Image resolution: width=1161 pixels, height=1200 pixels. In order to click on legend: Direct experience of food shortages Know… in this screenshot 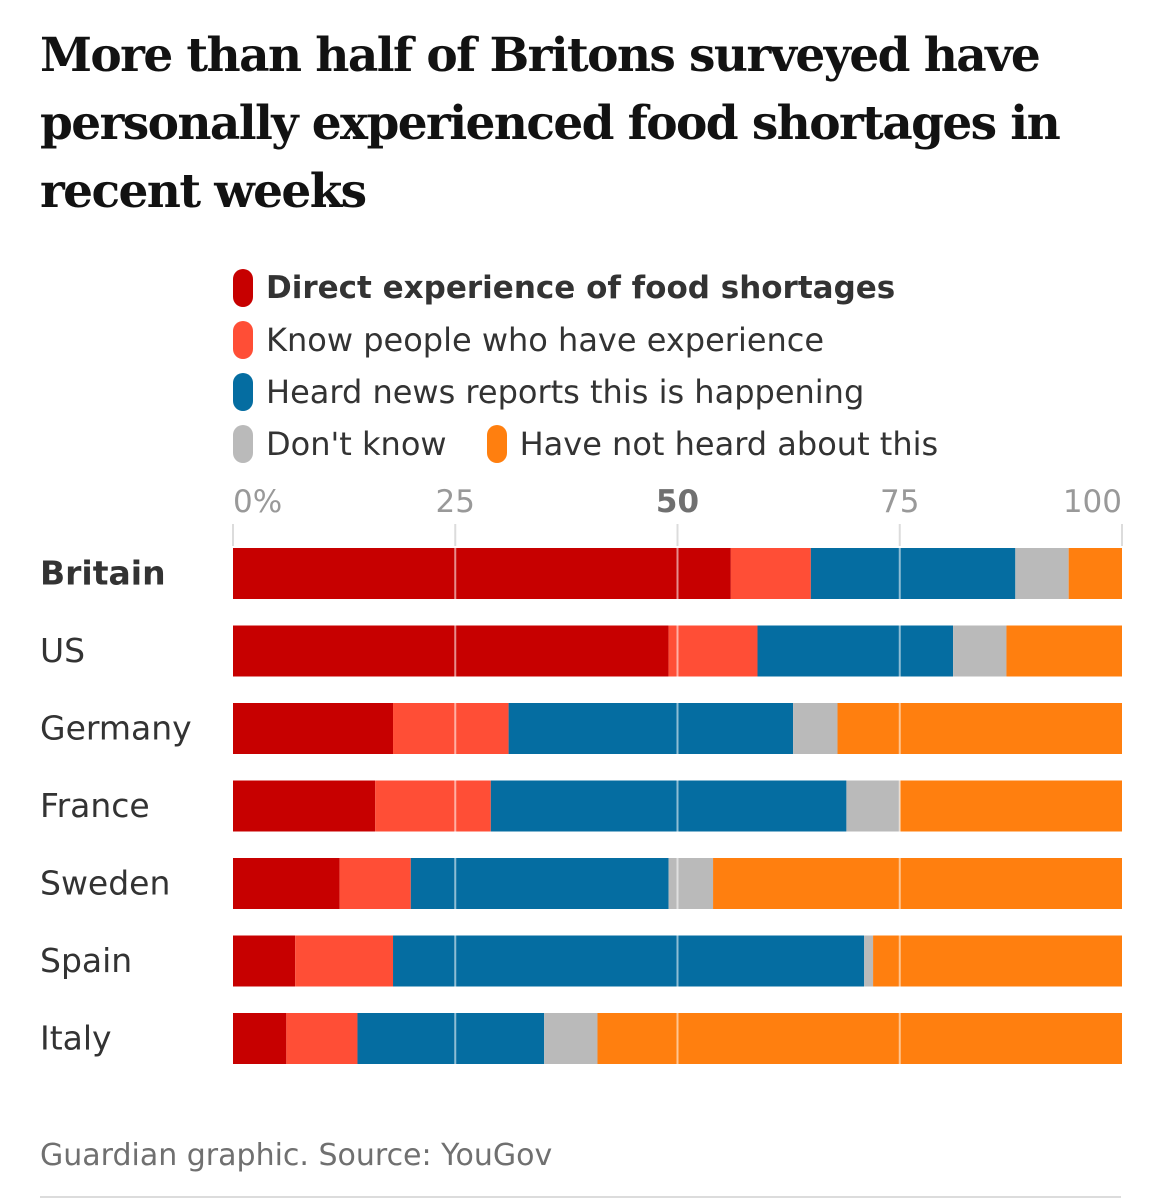, I will do `click(605, 366)`.